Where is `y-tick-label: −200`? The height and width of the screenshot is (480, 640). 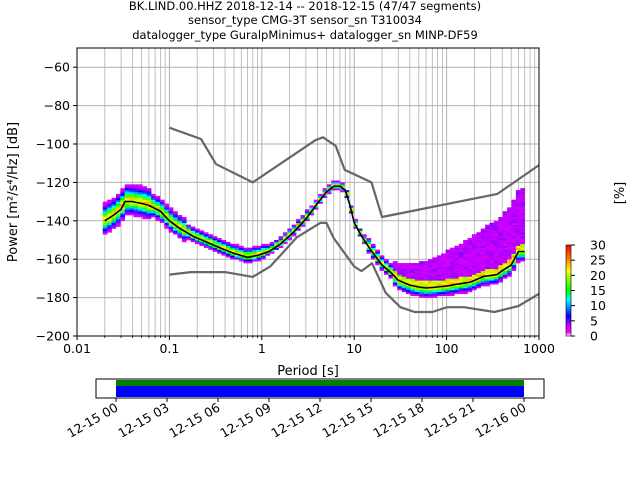
y-tick-label: −200 is located at coordinates (53, 336).